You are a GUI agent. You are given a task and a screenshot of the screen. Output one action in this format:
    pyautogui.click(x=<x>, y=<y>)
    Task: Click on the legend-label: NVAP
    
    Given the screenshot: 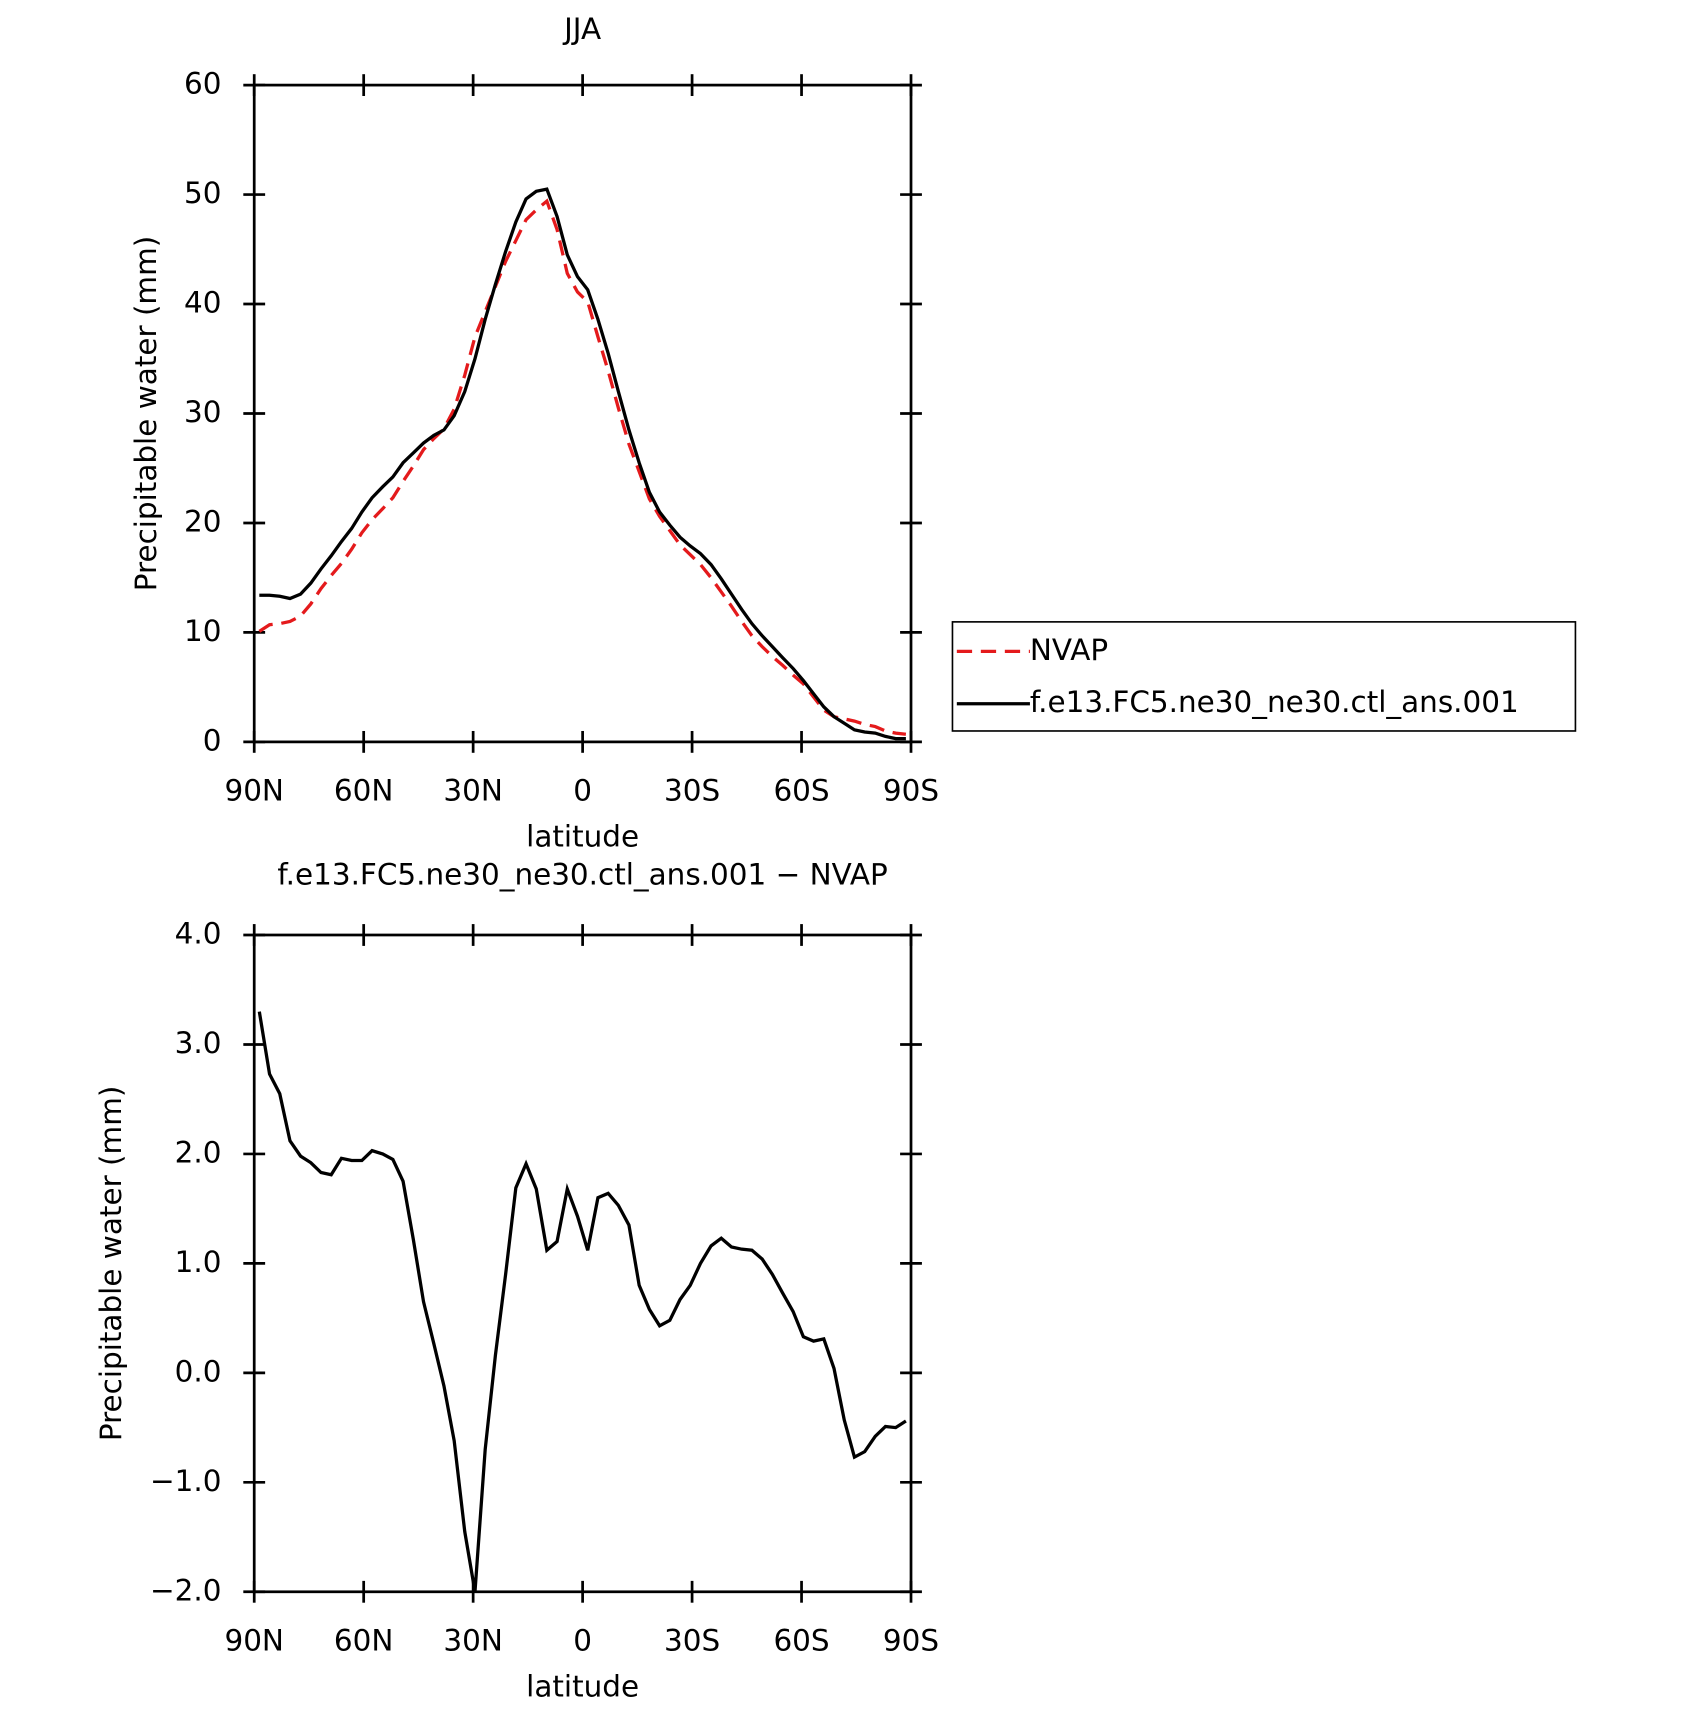 What is the action you would take?
    pyautogui.click(x=1069, y=650)
    